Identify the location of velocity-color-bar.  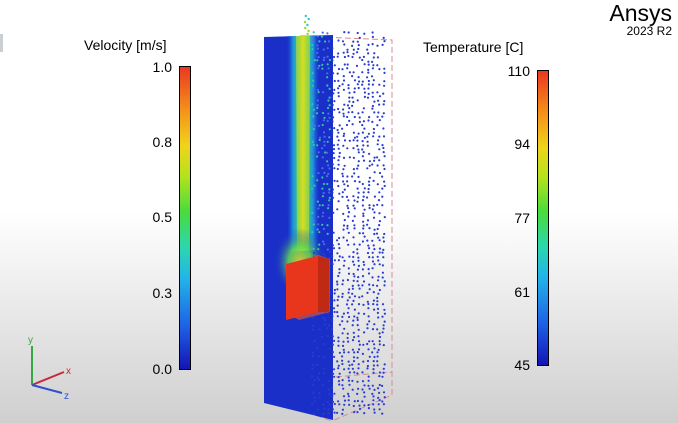
(185, 218).